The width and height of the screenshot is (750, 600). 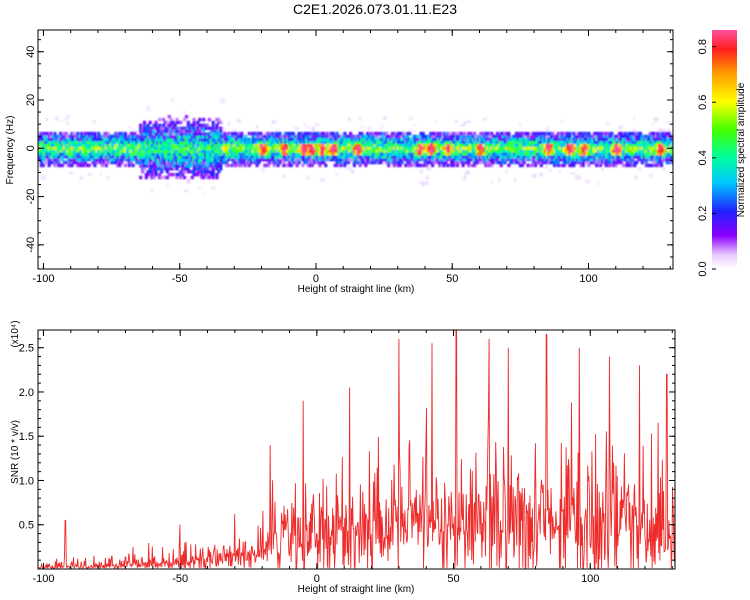 I want to click on snr-x-axis-label: Height of straight line (km), so click(x=356, y=589).